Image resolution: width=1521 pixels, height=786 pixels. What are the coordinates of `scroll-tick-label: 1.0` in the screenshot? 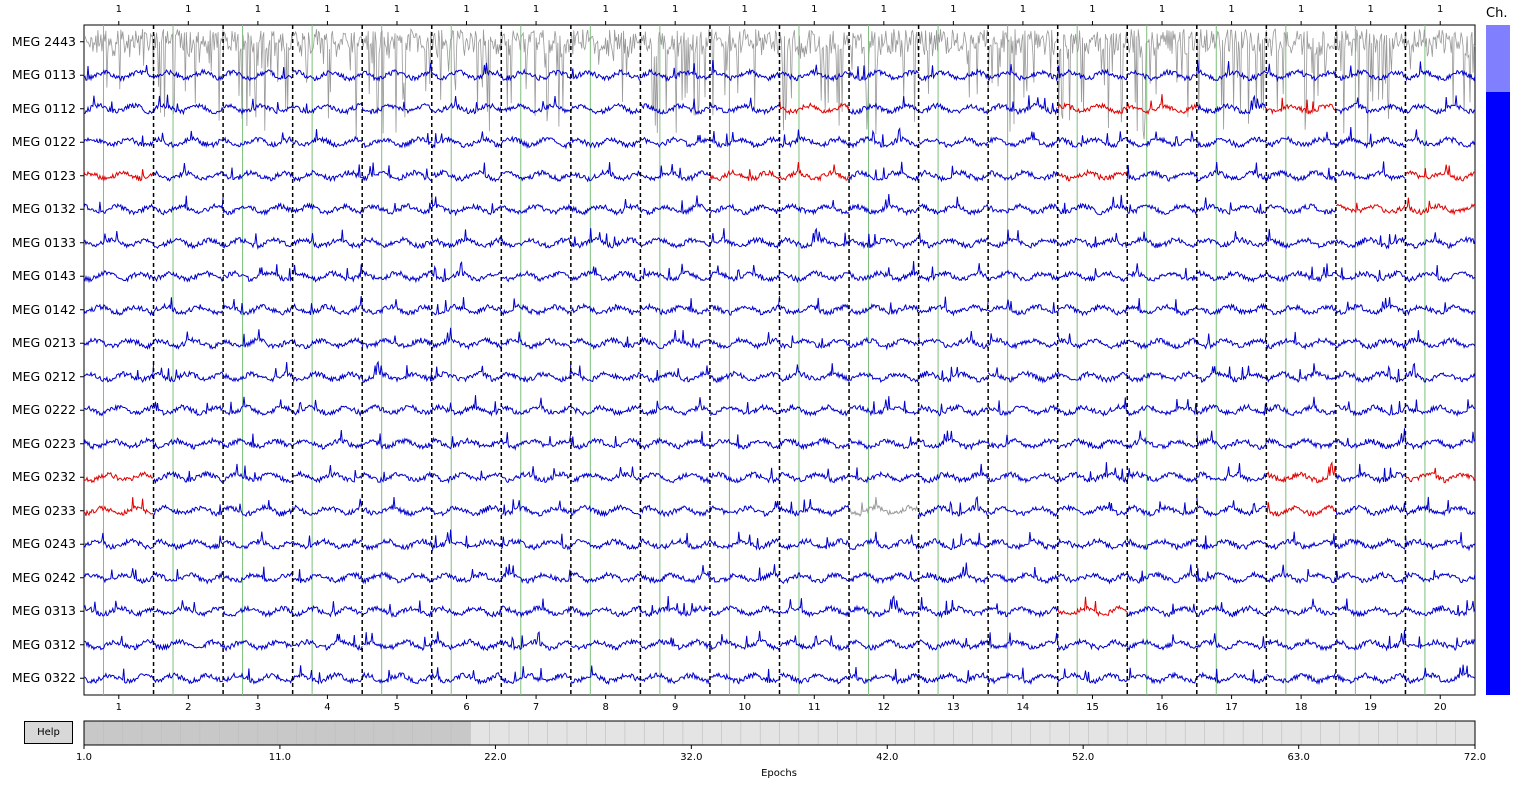 It's located at (84, 757).